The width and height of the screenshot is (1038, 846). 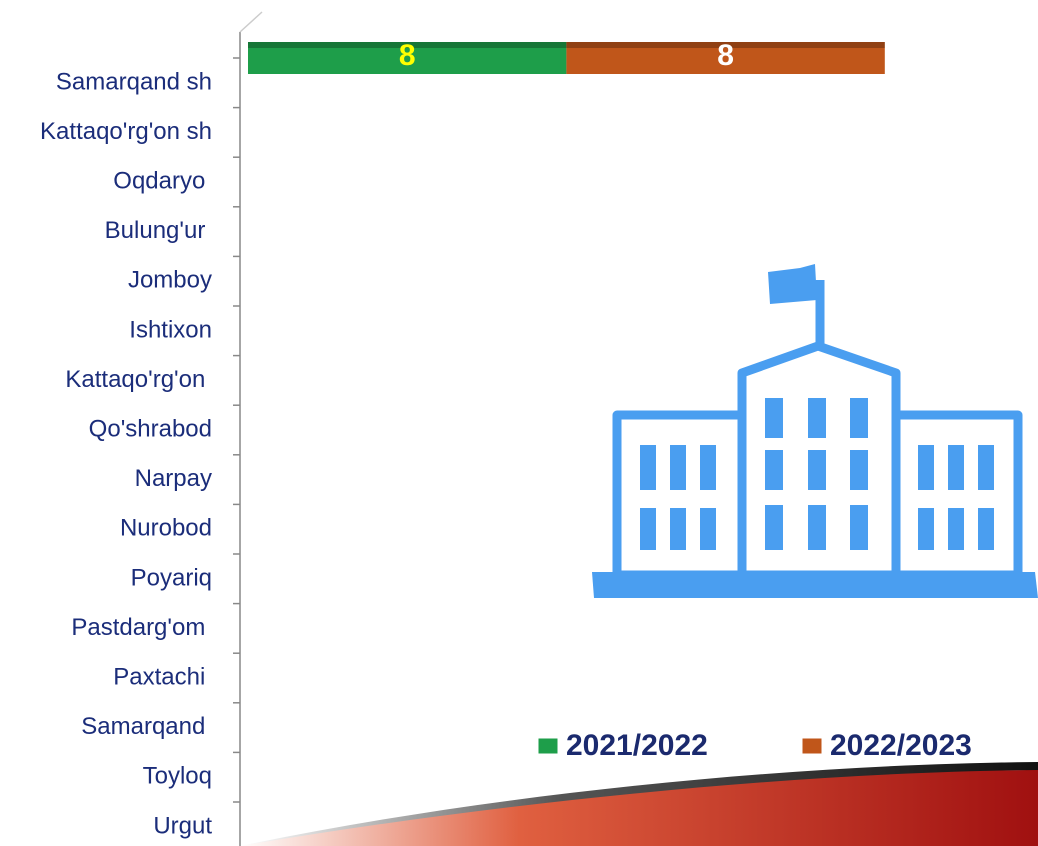 I want to click on category-label: Kattaqo'rg'on, so click(x=138, y=379).